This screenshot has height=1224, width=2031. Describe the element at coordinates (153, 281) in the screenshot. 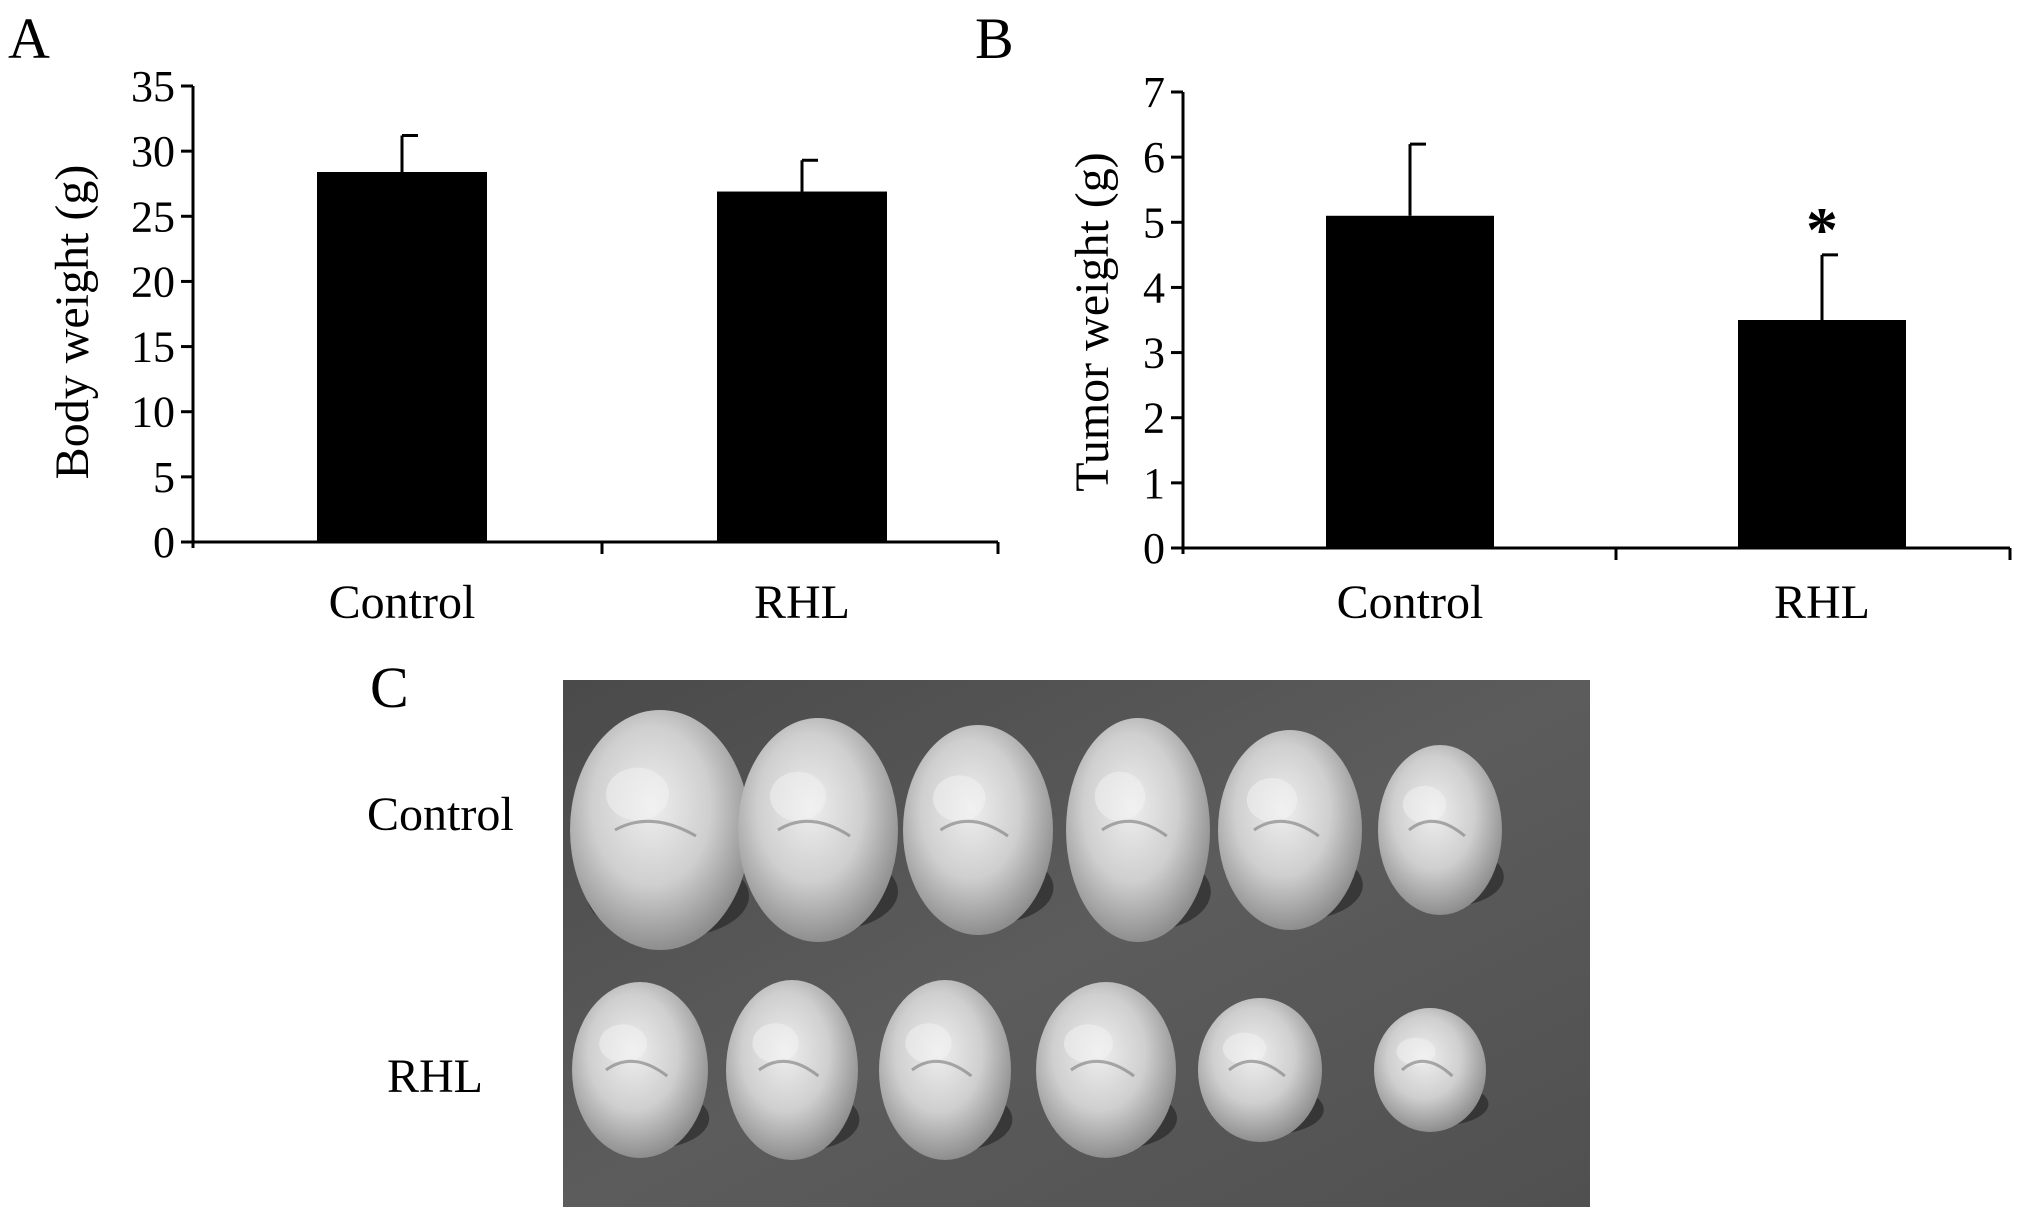

I see `y-tick-label: 20` at that location.